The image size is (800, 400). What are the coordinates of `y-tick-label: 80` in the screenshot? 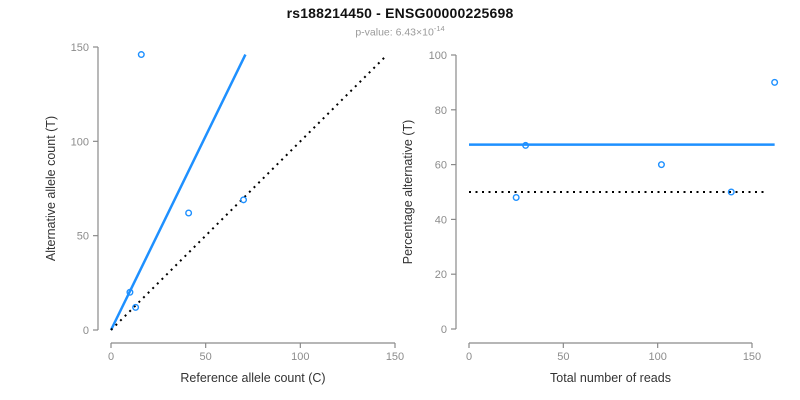 It's located at (441, 111).